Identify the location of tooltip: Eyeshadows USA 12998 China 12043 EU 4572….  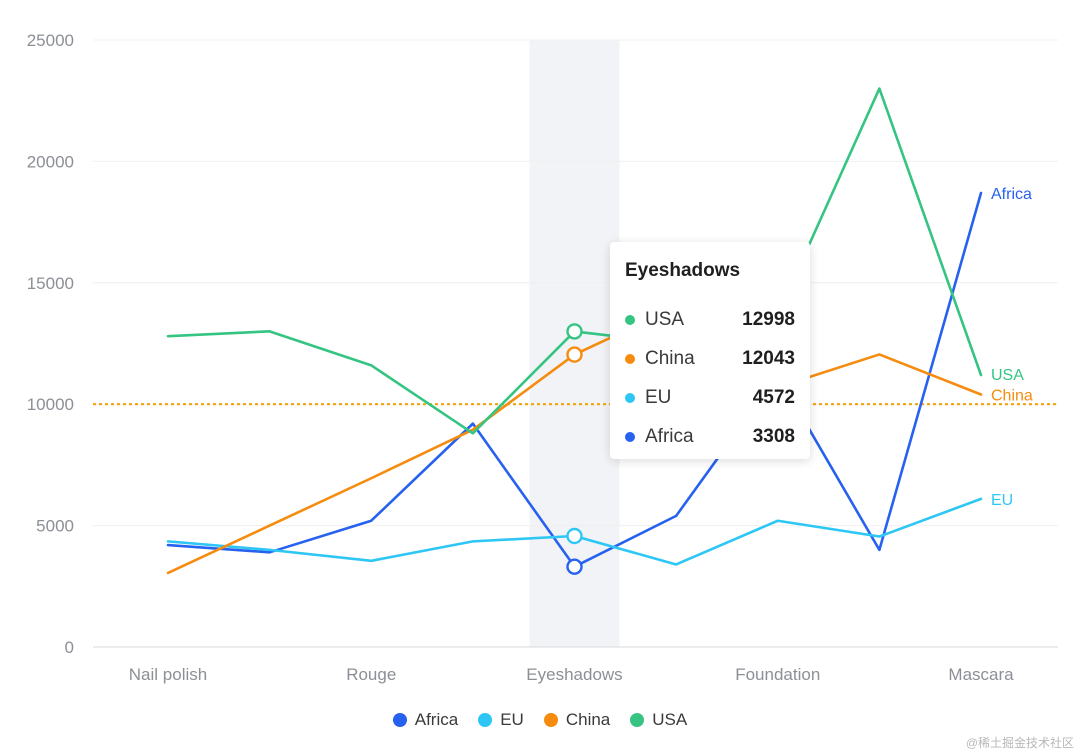
(710, 350).